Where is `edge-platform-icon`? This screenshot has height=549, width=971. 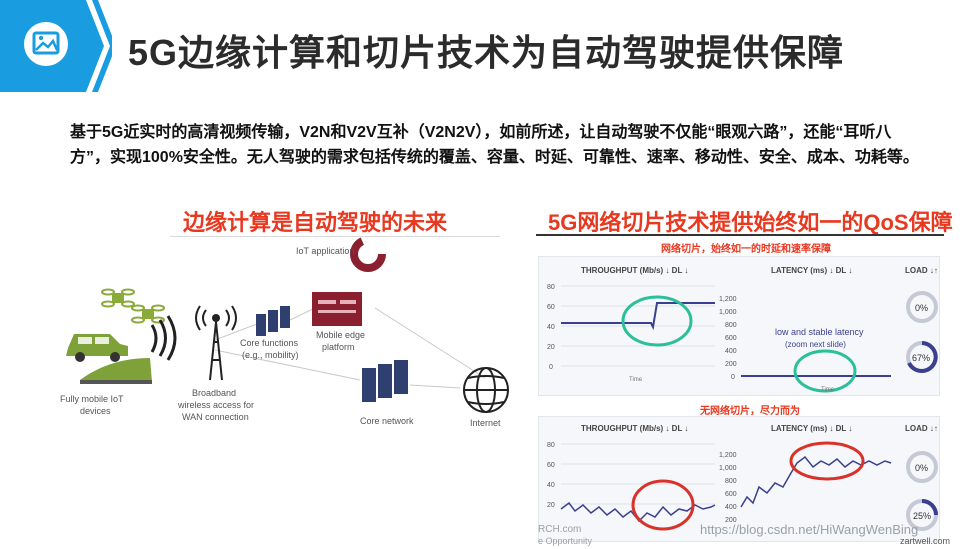
edge-platform-icon is located at coordinates (337, 309).